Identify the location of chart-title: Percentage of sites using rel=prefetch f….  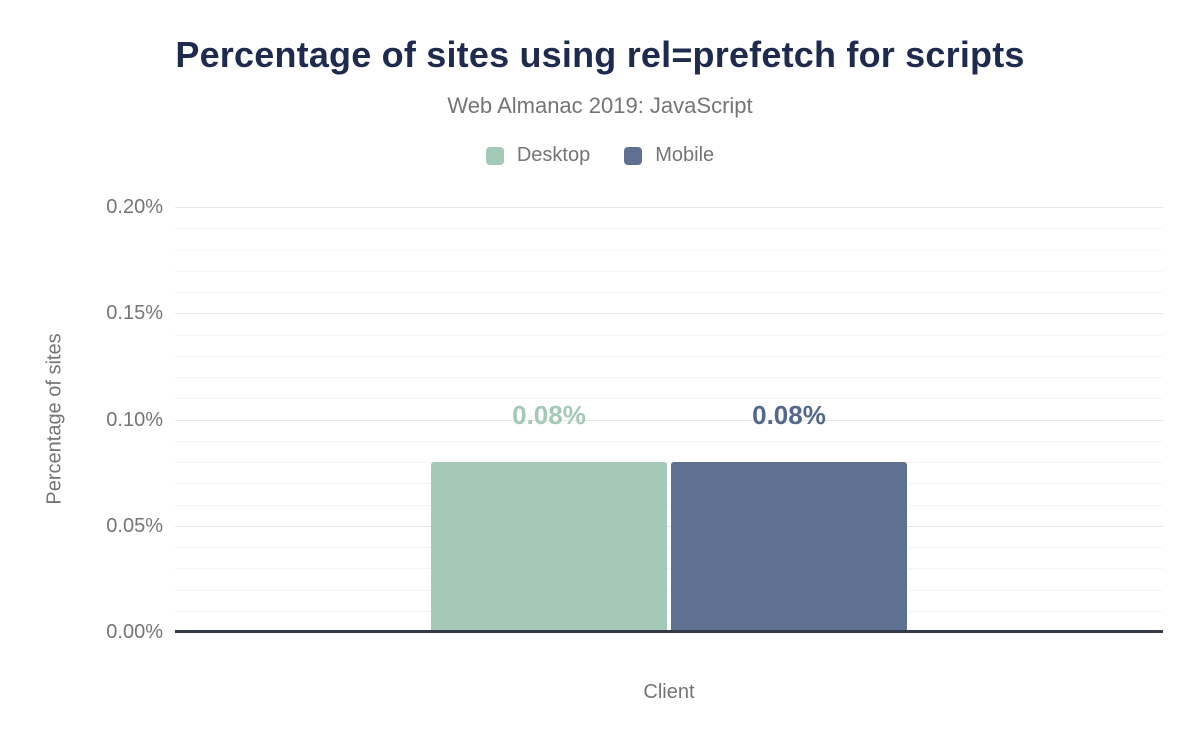
(600, 54).